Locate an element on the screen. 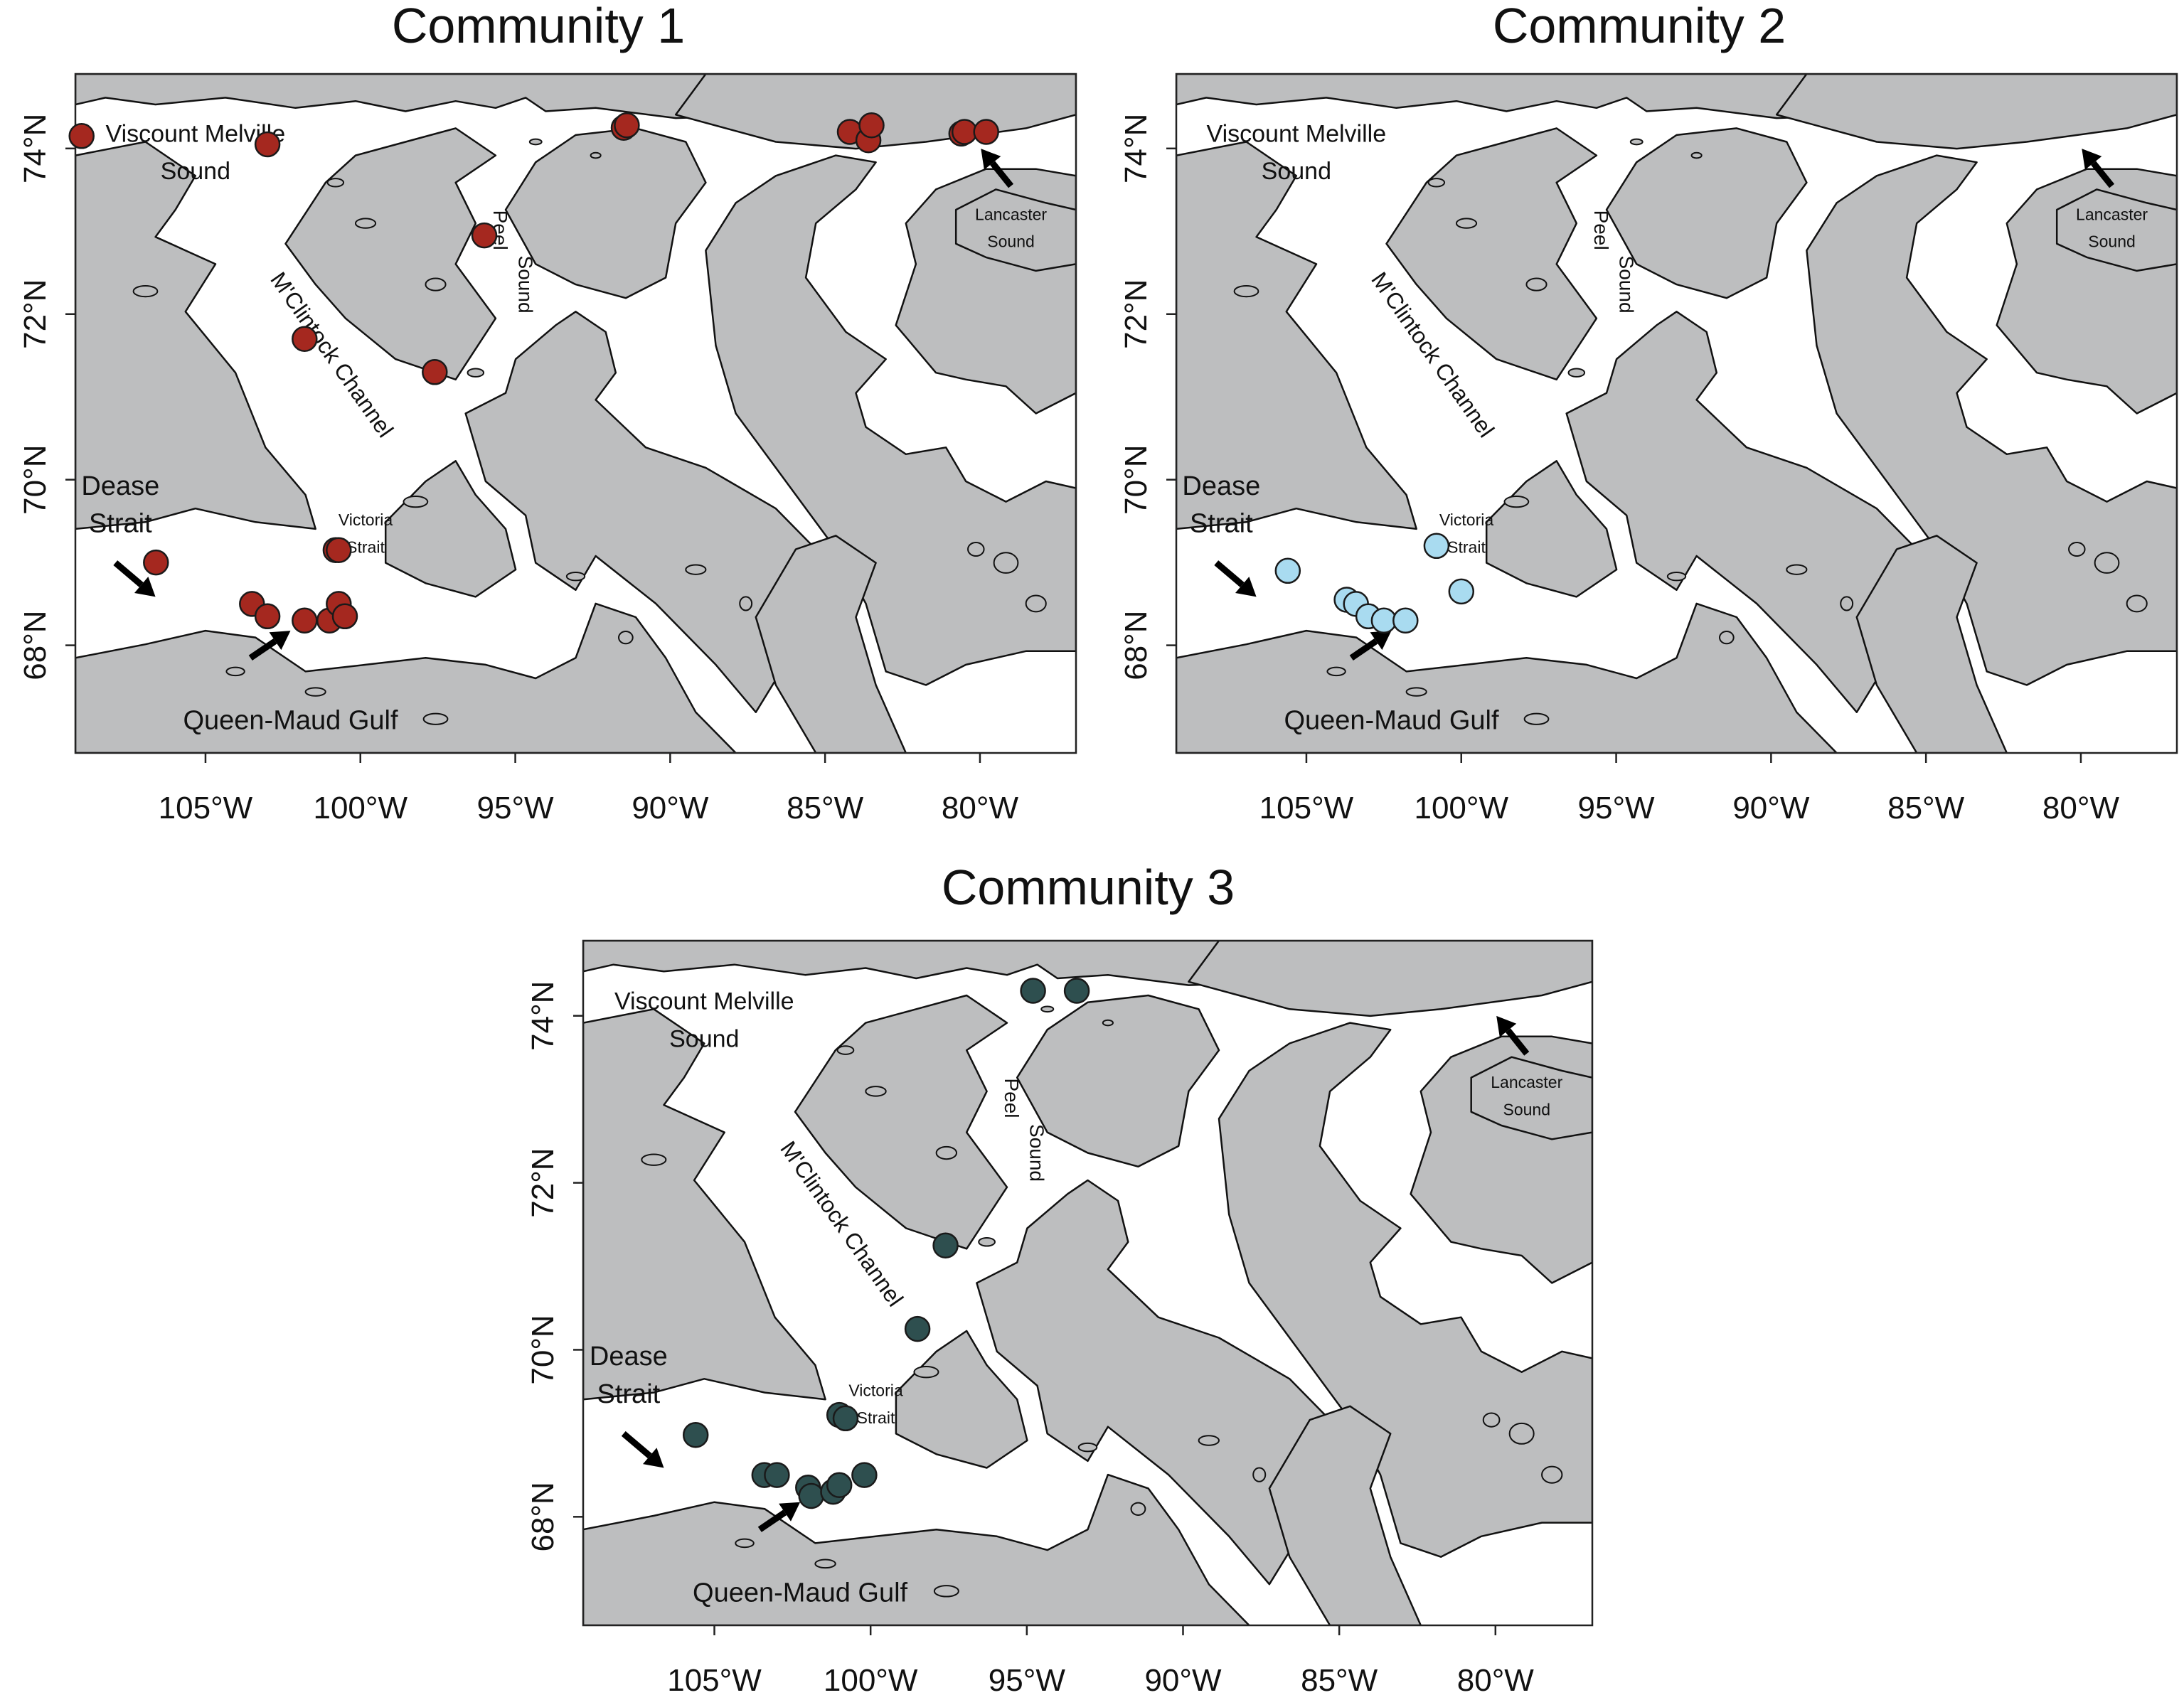 This screenshot has width=2184, height=1700. panel-title: Community 1 is located at coordinates (538, 27).